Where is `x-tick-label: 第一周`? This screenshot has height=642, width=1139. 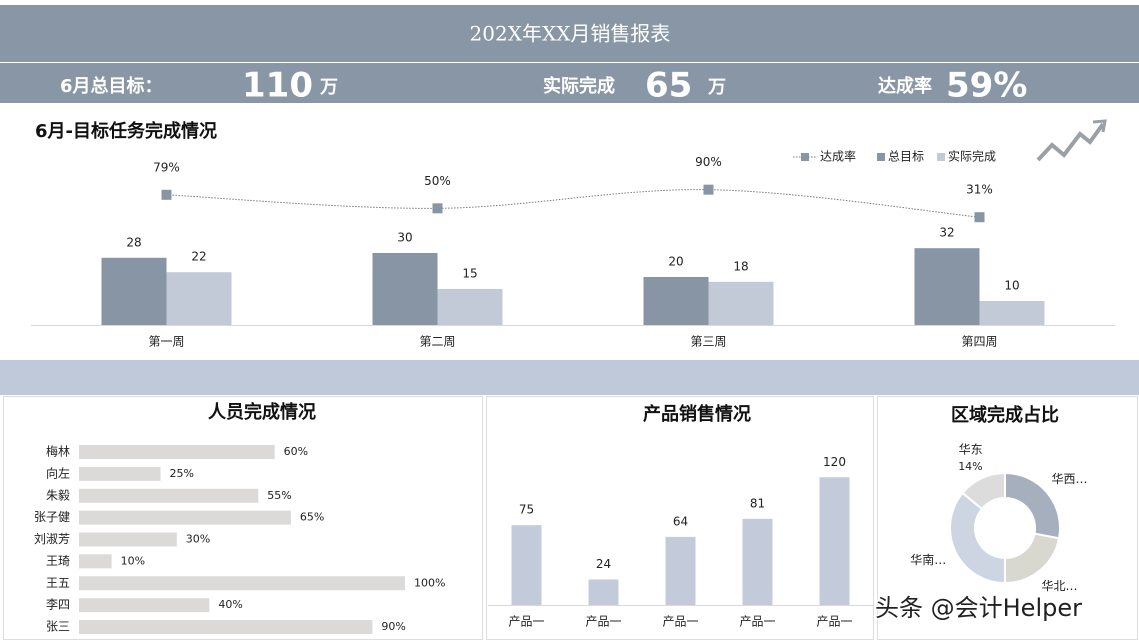
x-tick-label: 第一周 is located at coordinates (166, 342).